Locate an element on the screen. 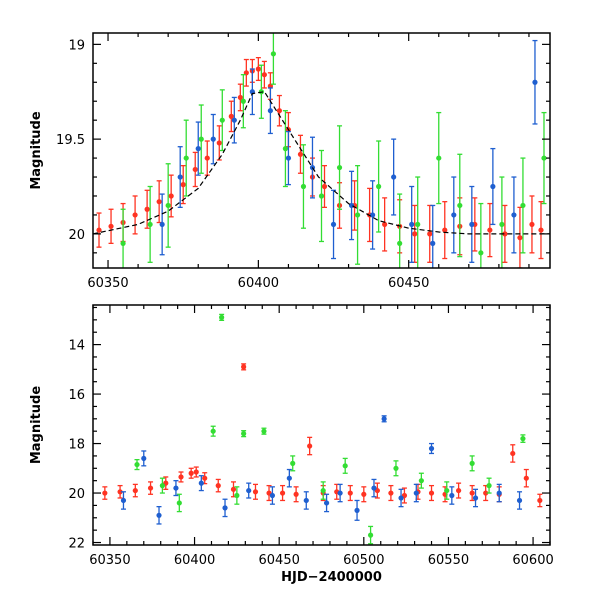  x-tick-label: 60350 is located at coordinates (109, 560).